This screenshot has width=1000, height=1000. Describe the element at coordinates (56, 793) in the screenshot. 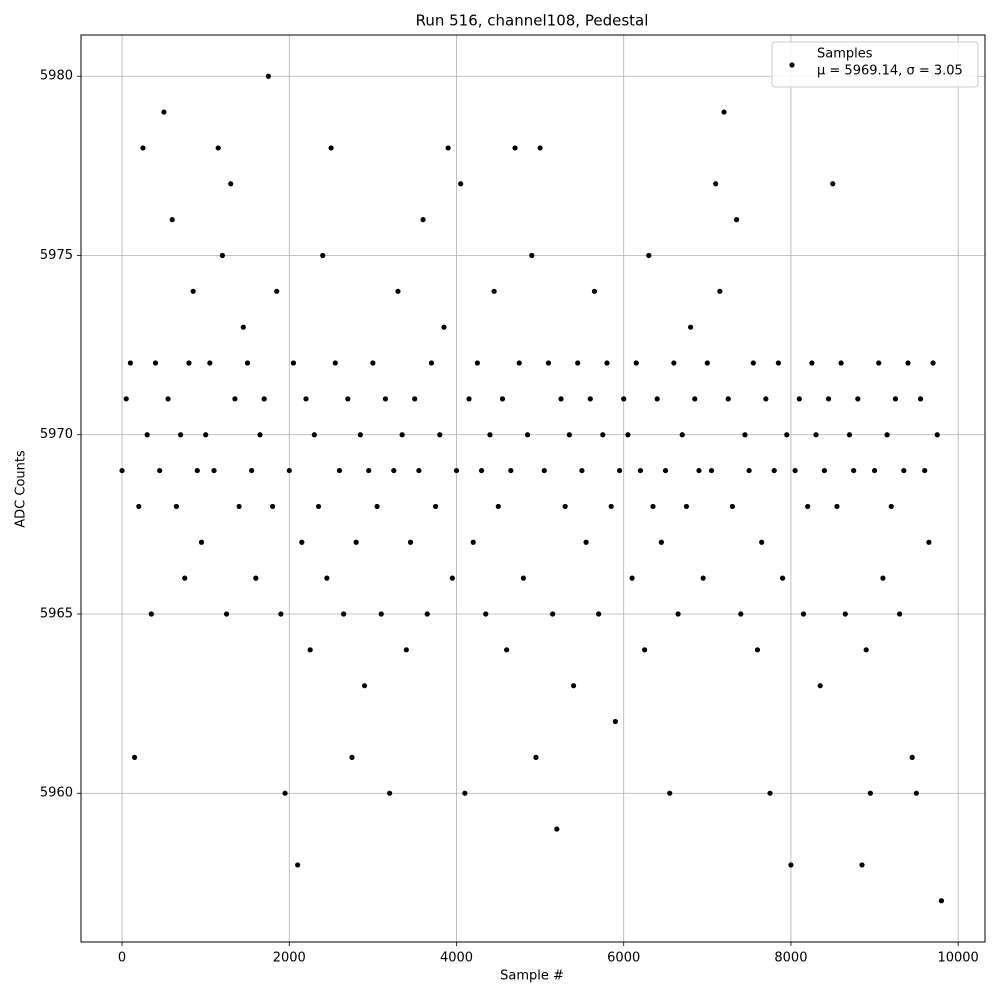

I see `y-tick-label: 5960` at that location.